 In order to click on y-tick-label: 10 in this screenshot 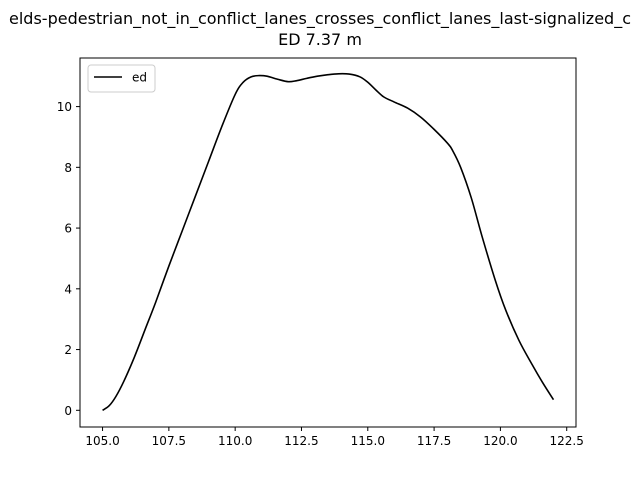, I will do `click(64, 107)`.